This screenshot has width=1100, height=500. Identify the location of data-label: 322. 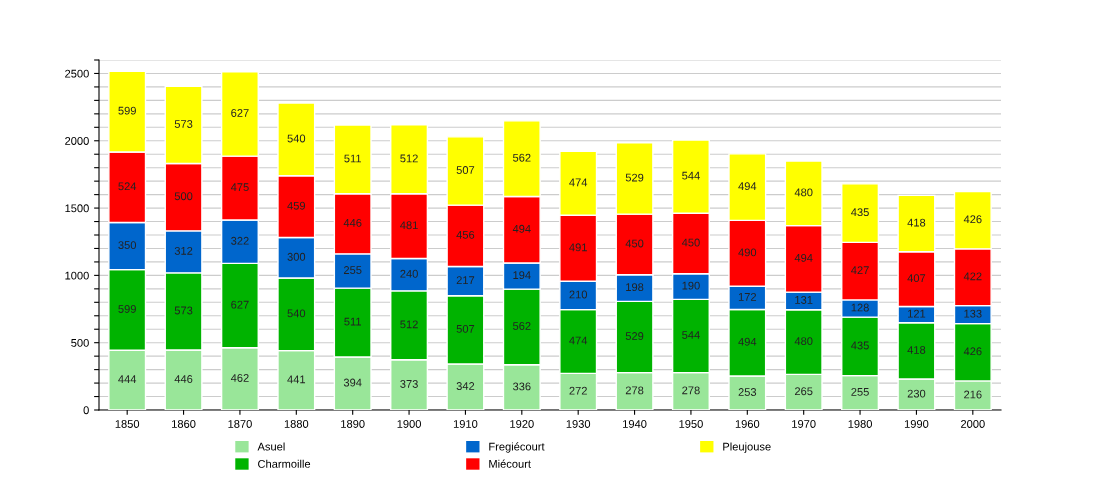
(240, 240).